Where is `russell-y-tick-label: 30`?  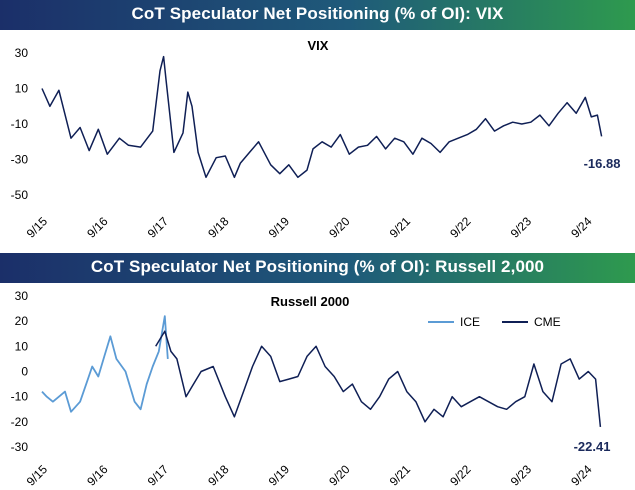 russell-y-tick-label: 30 is located at coordinates (22, 296).